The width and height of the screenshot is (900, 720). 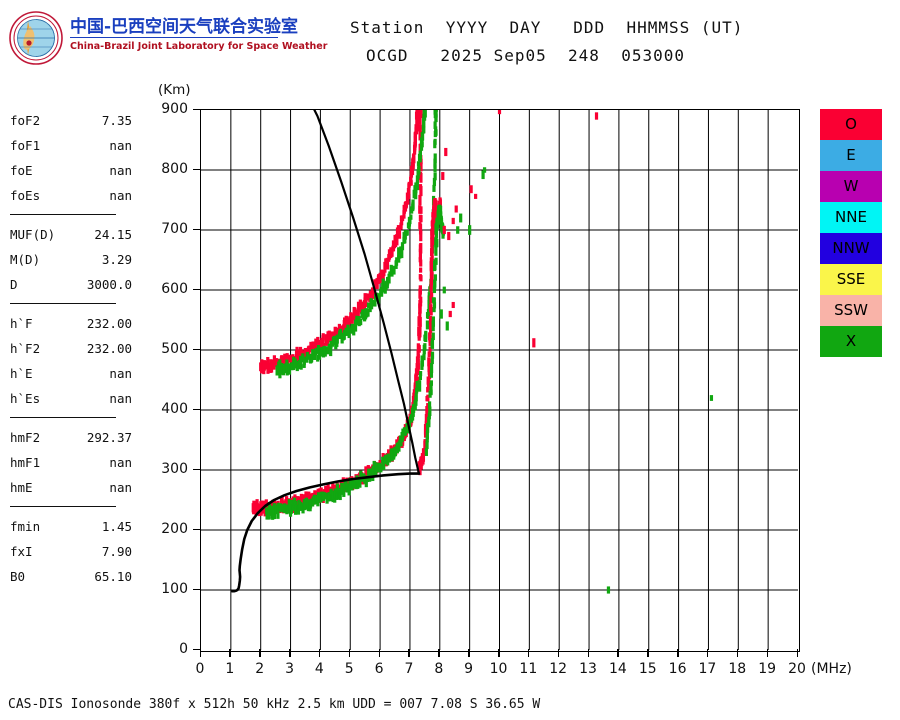 I want to click on legend-item-x: X, so click(x=851, y=341).